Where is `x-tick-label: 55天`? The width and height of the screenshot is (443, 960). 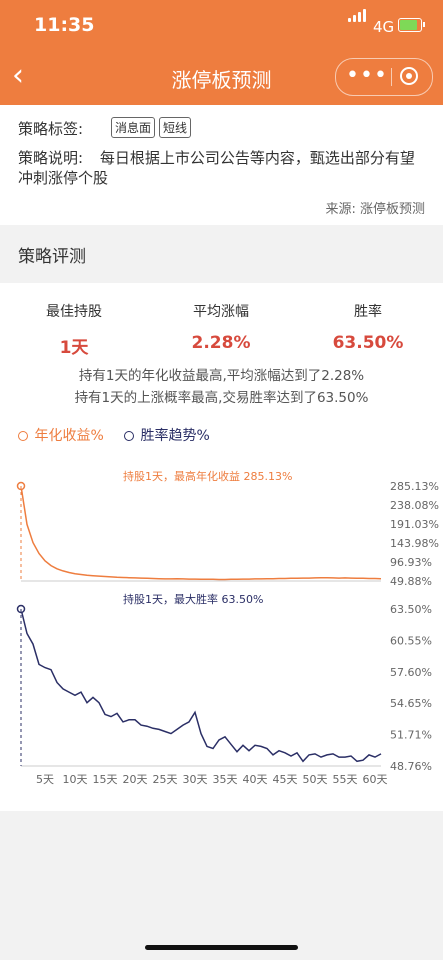
x-tick-label: 55天 is located at coordinates (345, 779).